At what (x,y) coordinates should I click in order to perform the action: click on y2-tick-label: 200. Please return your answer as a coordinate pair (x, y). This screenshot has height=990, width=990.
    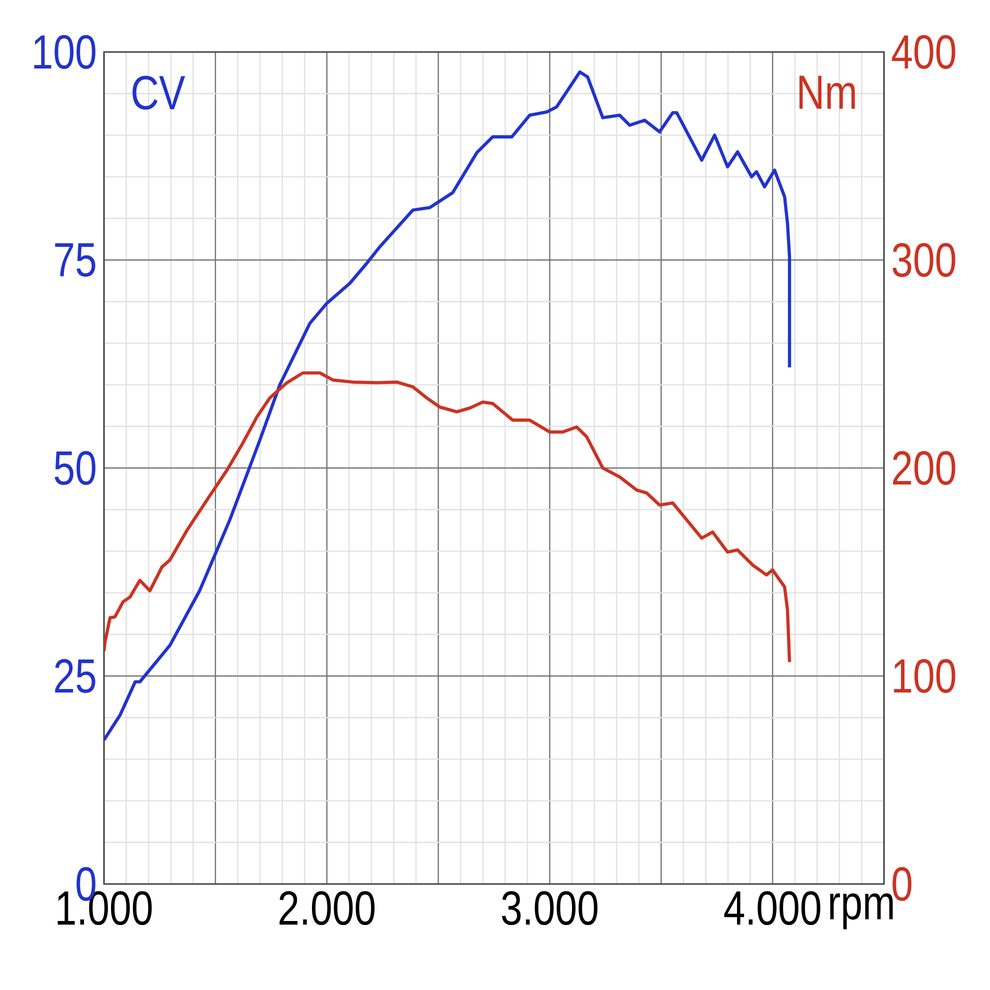
    Looking at the image, I should click on (924, 468).